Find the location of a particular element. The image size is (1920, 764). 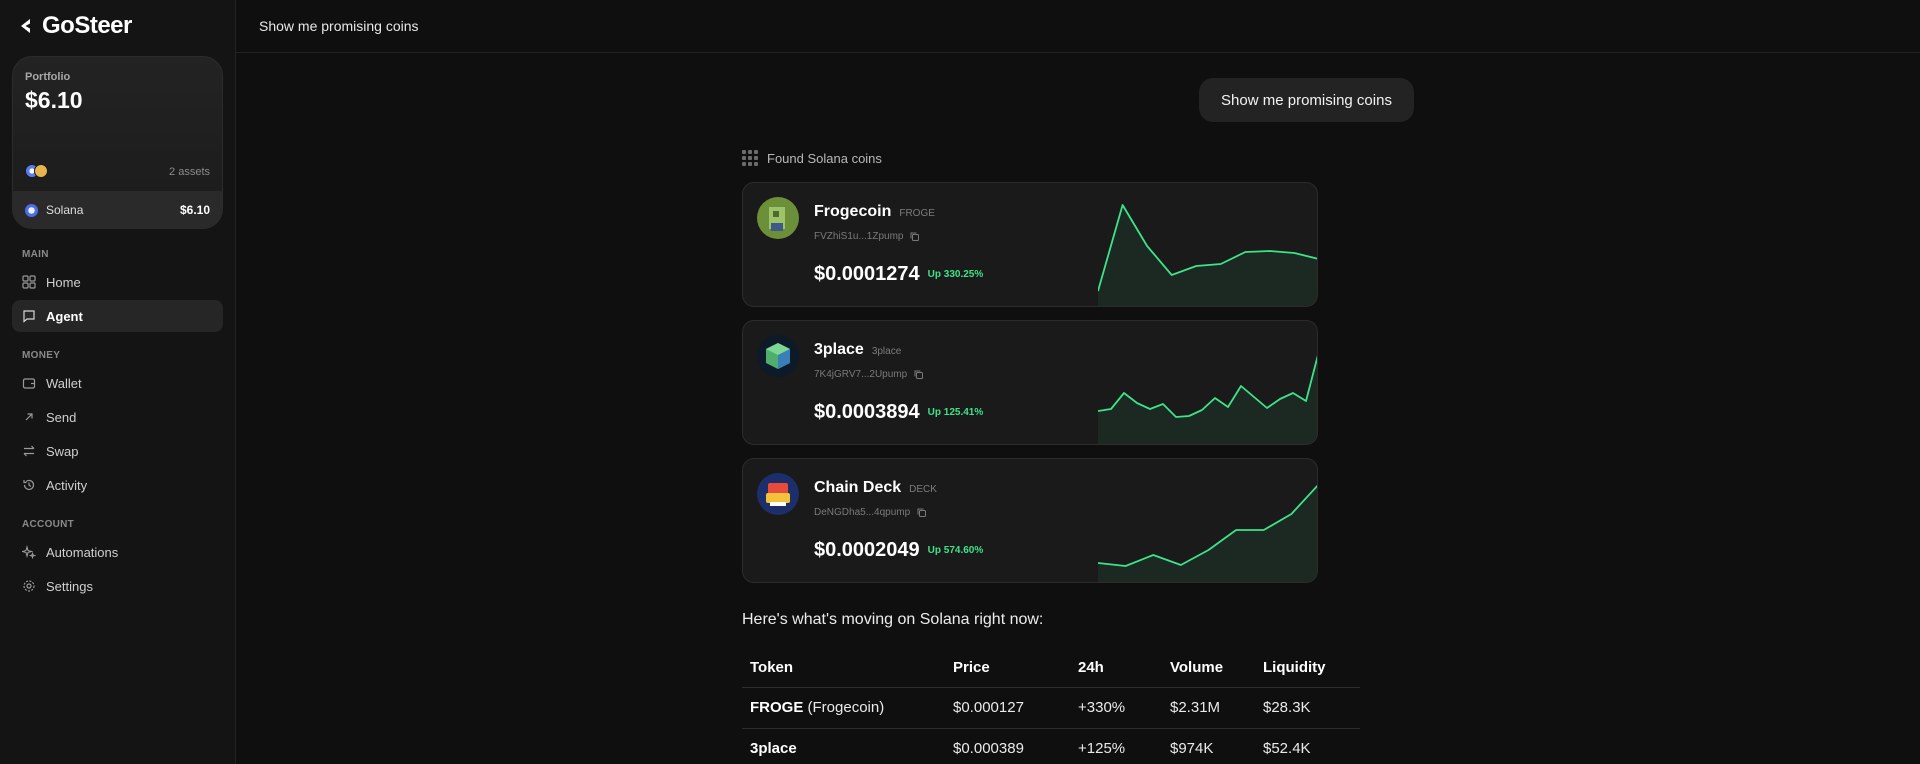

wallet-icon is located at coordinates (29, 383).